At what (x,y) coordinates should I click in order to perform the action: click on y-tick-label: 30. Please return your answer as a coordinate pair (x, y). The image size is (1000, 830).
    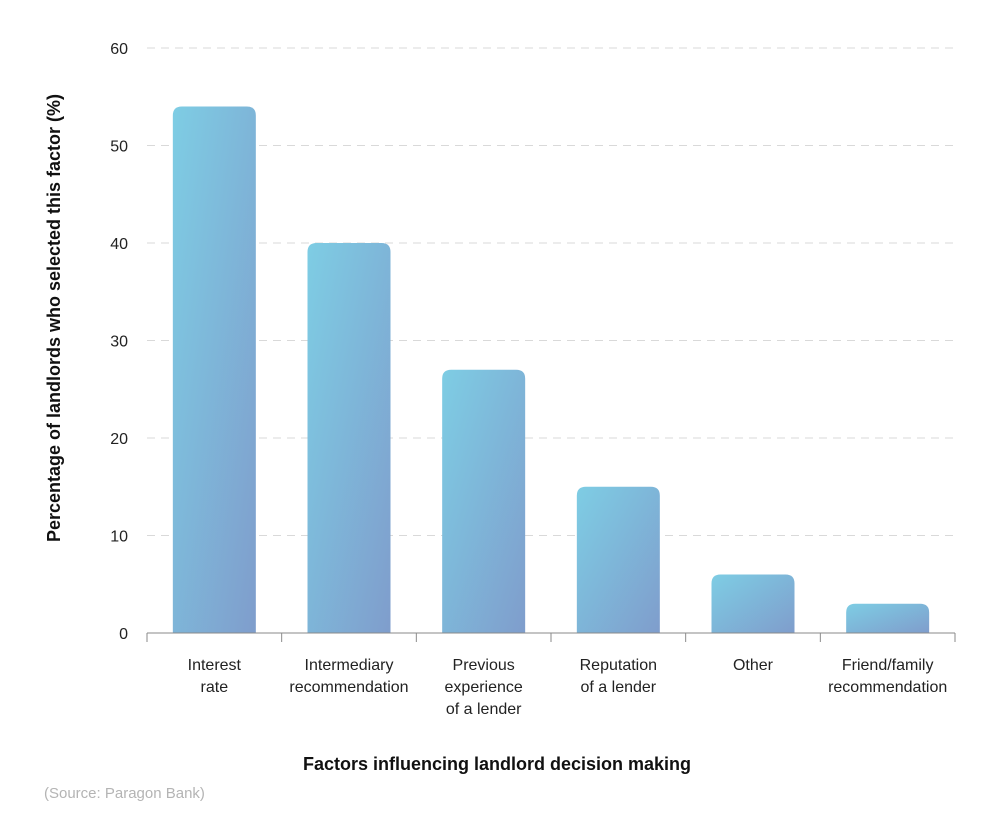
    Looking at the image, I should click on (119, 342).